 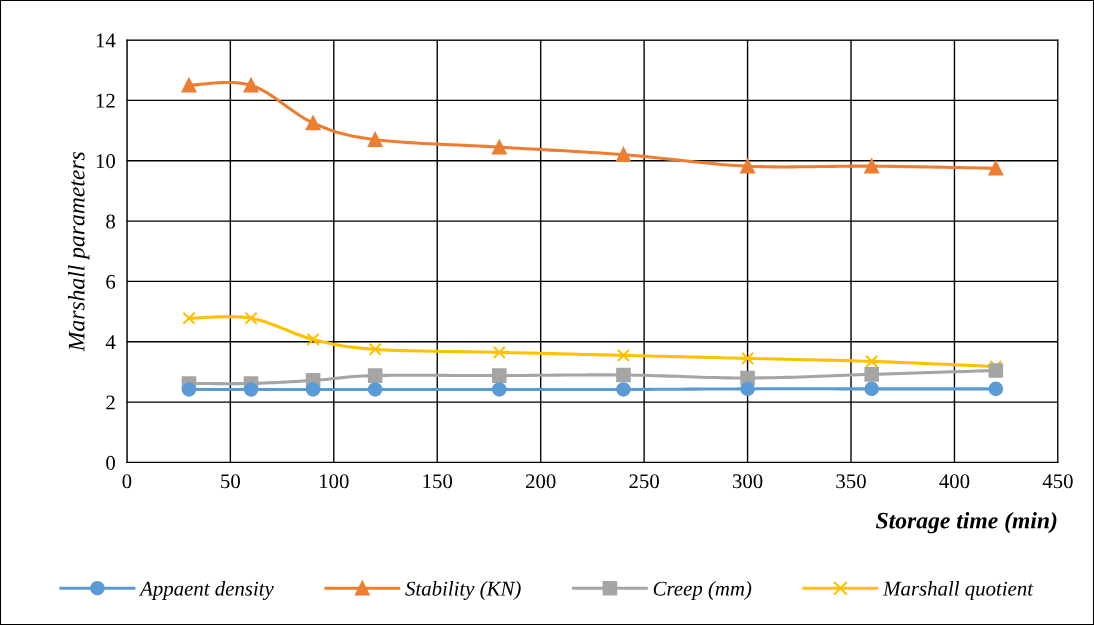 I want to click on x-tick-label: 350, so click(x=851, y=481).